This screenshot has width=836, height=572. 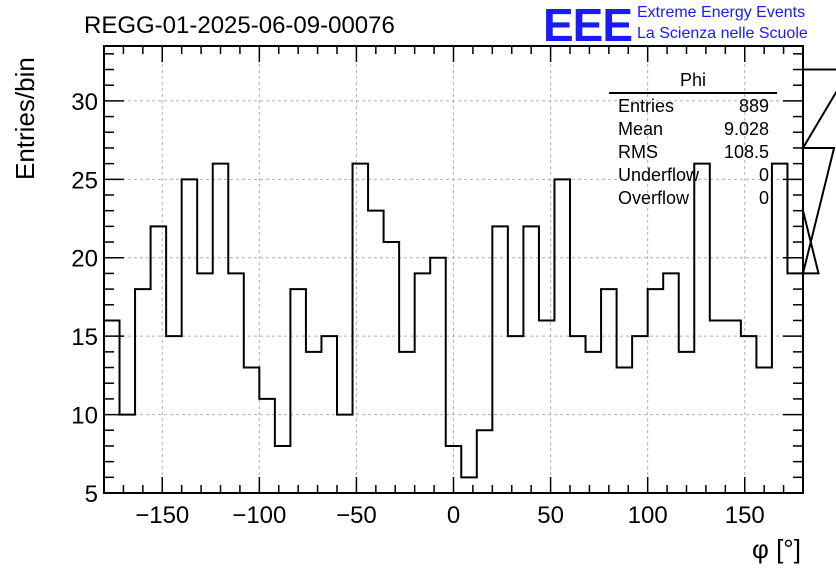 What do you see at coordinates (84, 337) in the screenshot?
I see `y-tick-label: 15` at bounding box center [84, 337].